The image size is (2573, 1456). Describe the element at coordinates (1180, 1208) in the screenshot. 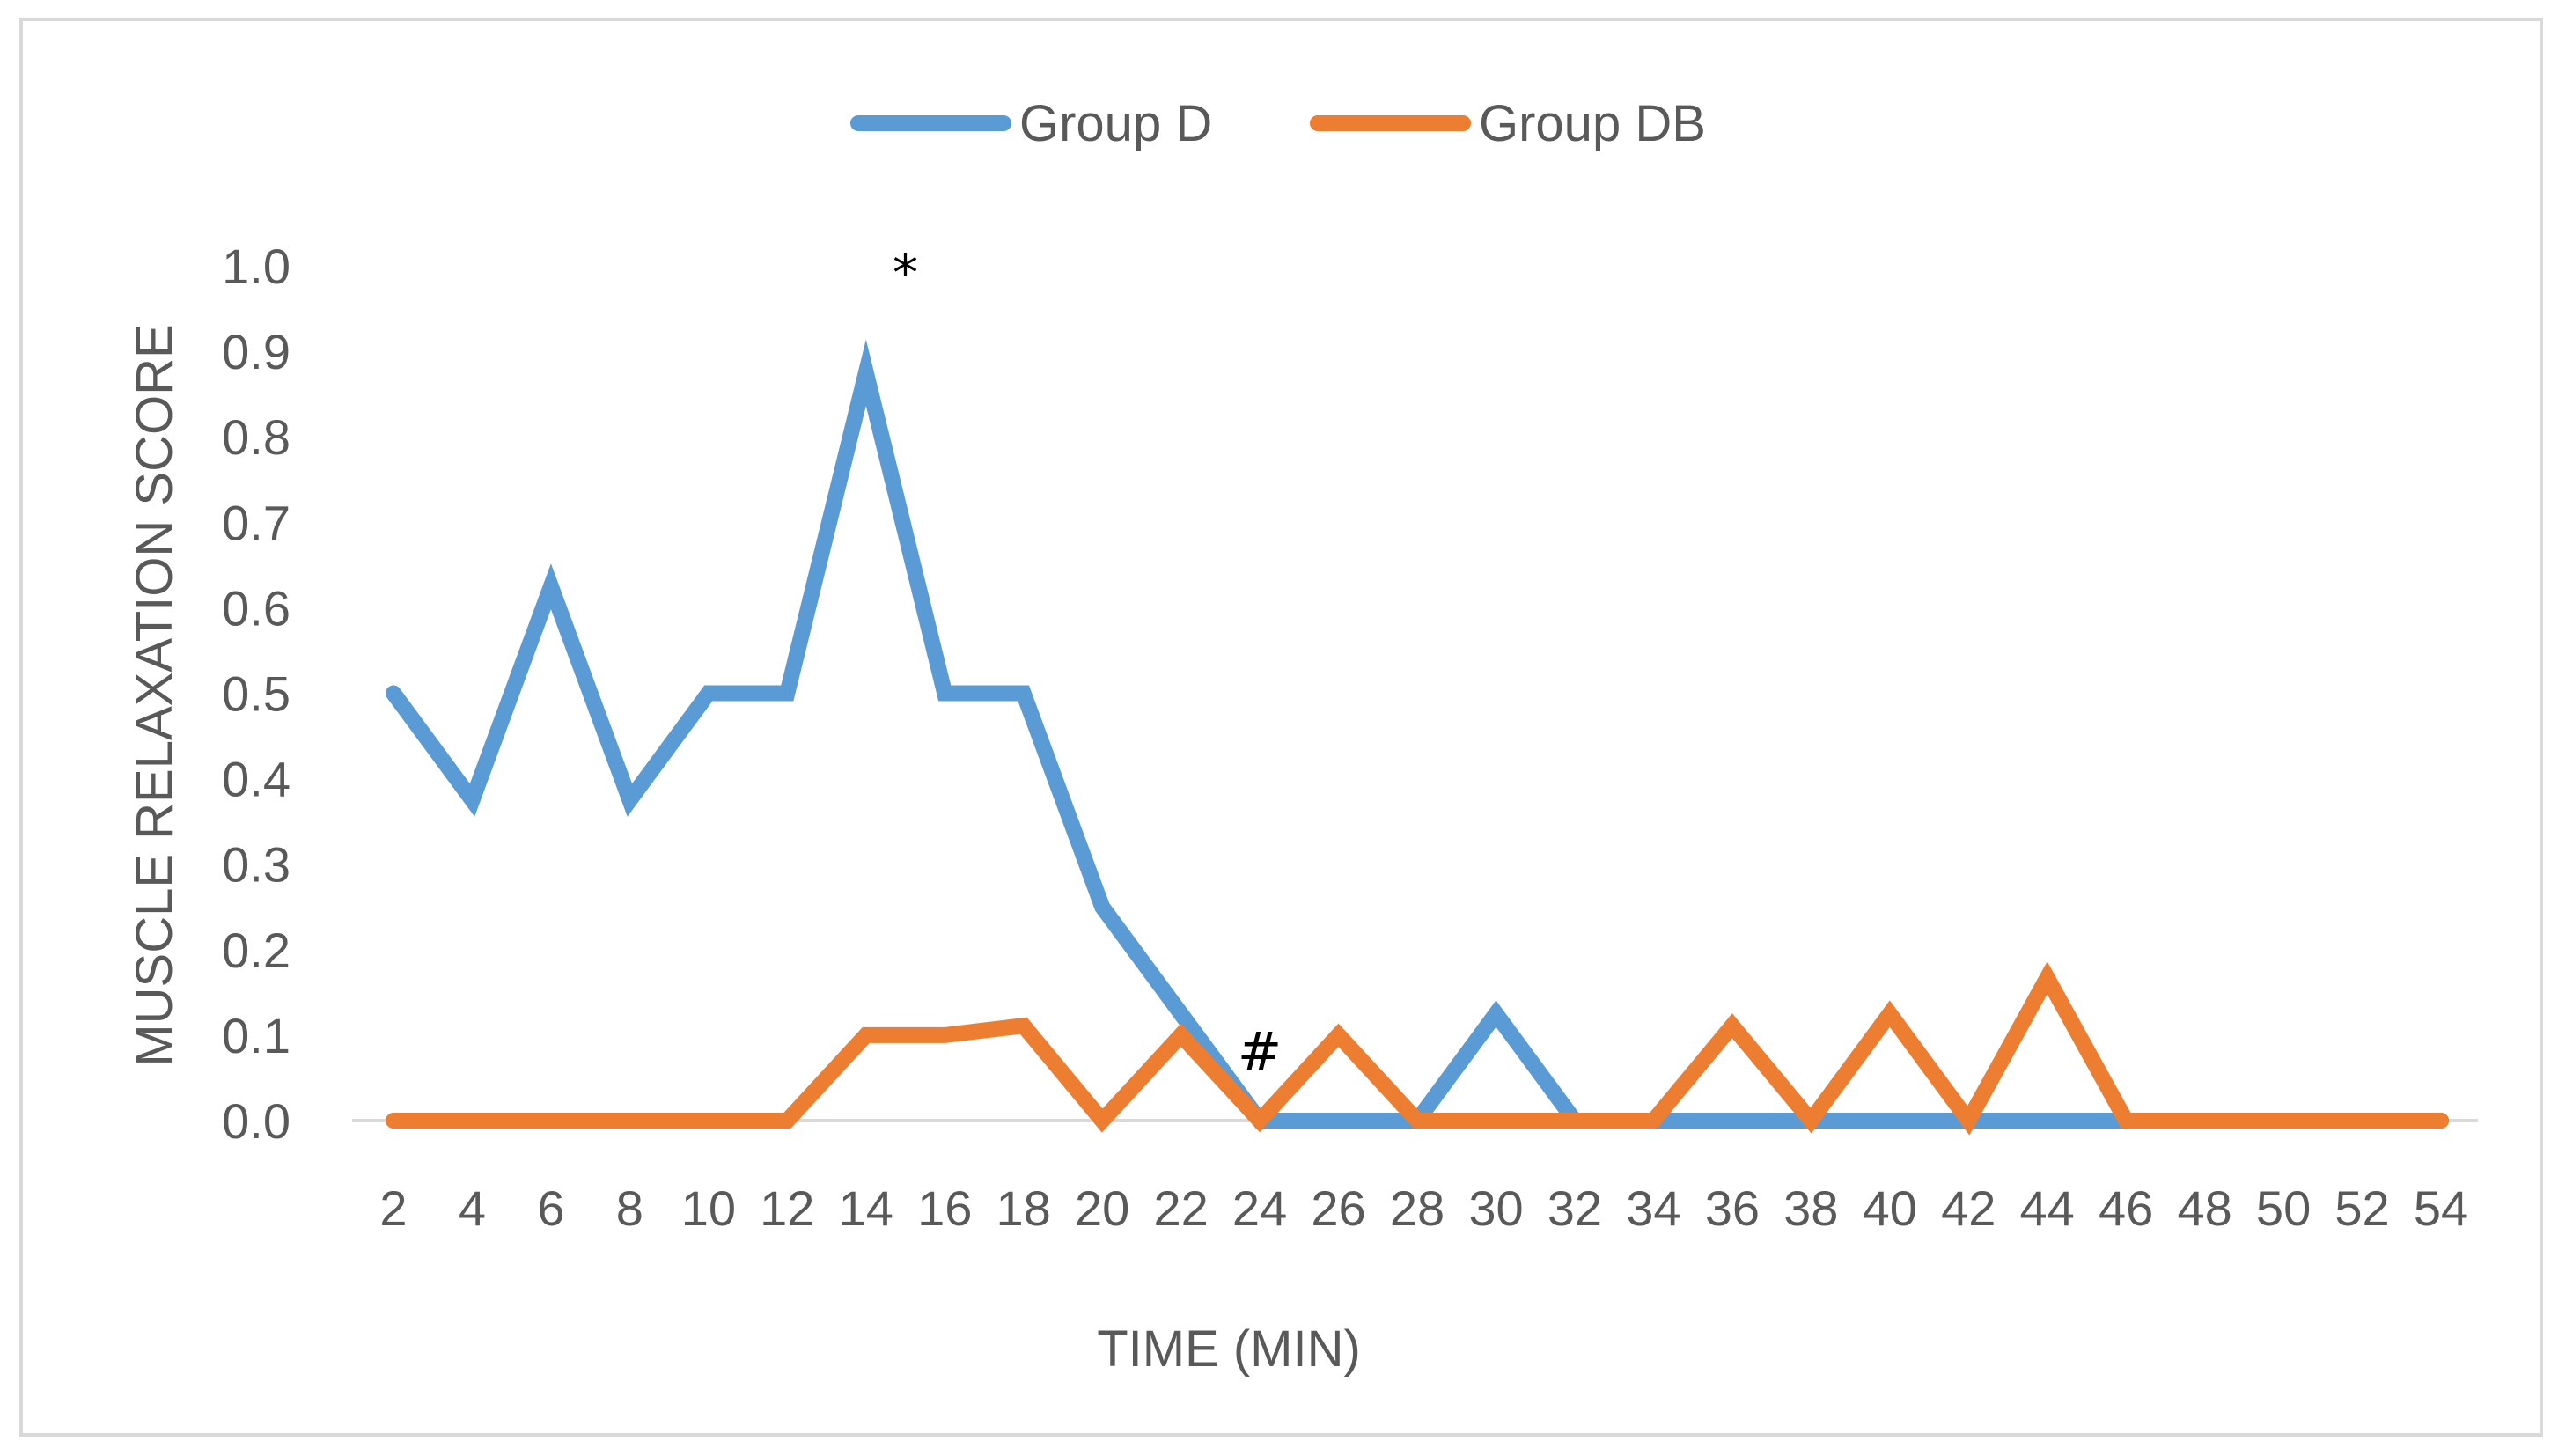

I see `x-tick-label: 22` at that location.